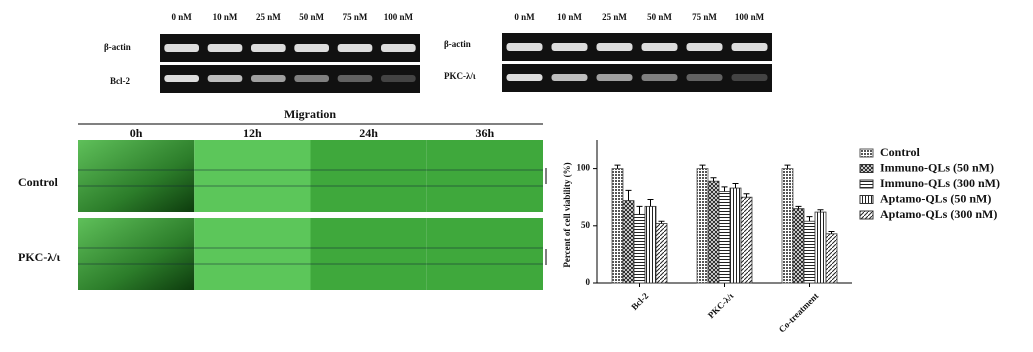 The image size is (1033, 352). What do you see at coordinates (120, 81) in the screenshot?
I see `gel-row-label: Bcl-2` at bounding box center [120, 81].